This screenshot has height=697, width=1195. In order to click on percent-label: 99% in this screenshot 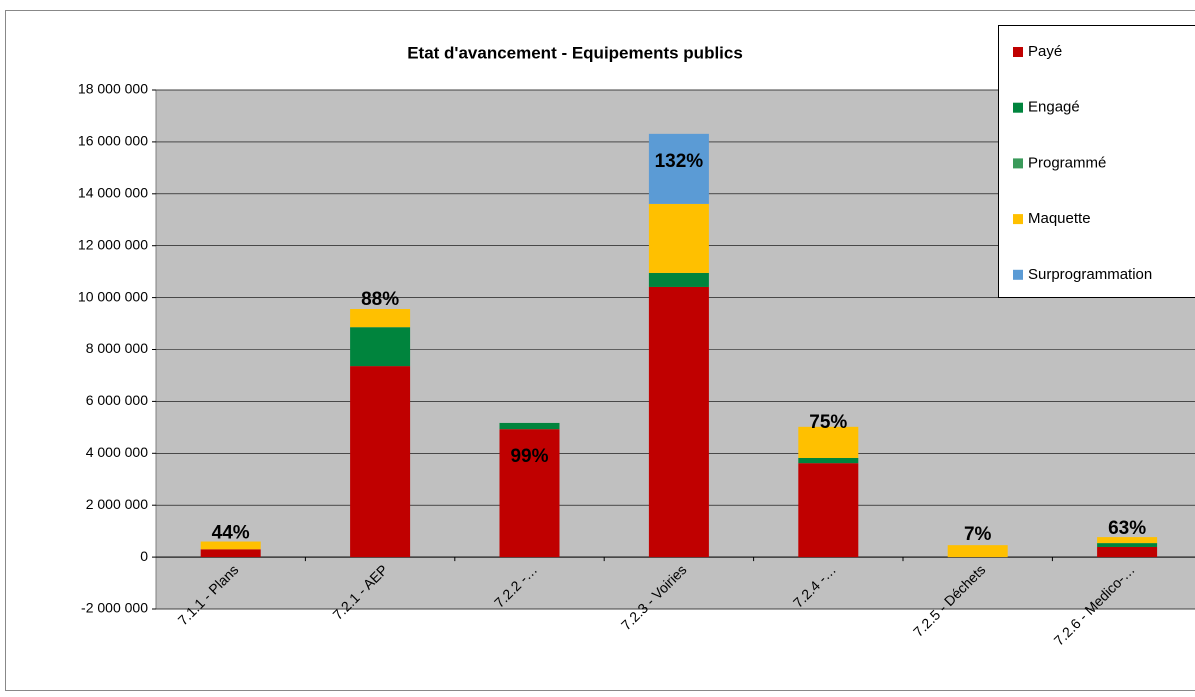, I will do `click(529, 456)`.